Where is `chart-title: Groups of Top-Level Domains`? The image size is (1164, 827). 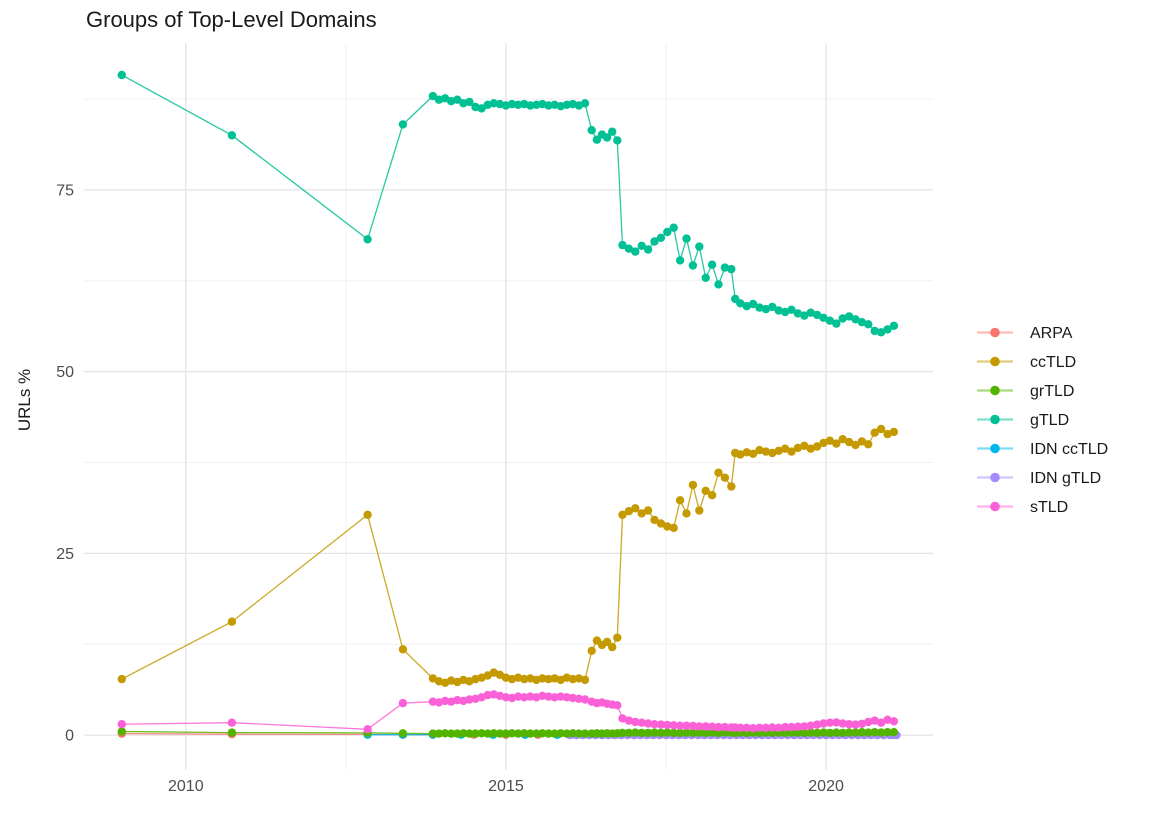
chart-title: Groups of Top-Level Domains is located at coordinates (231, 19).